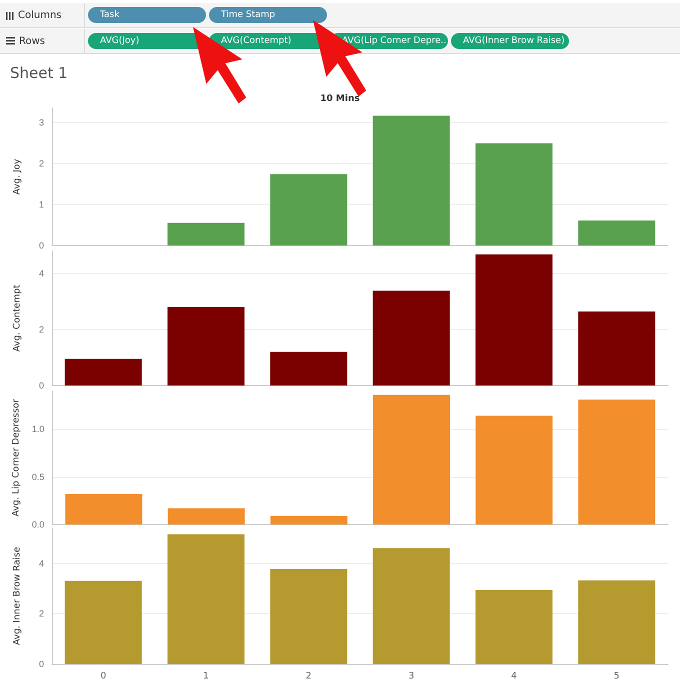 This screenshot has width=680, height=689. I want to click on y-tick-label: 0.5, so click(38, 477).